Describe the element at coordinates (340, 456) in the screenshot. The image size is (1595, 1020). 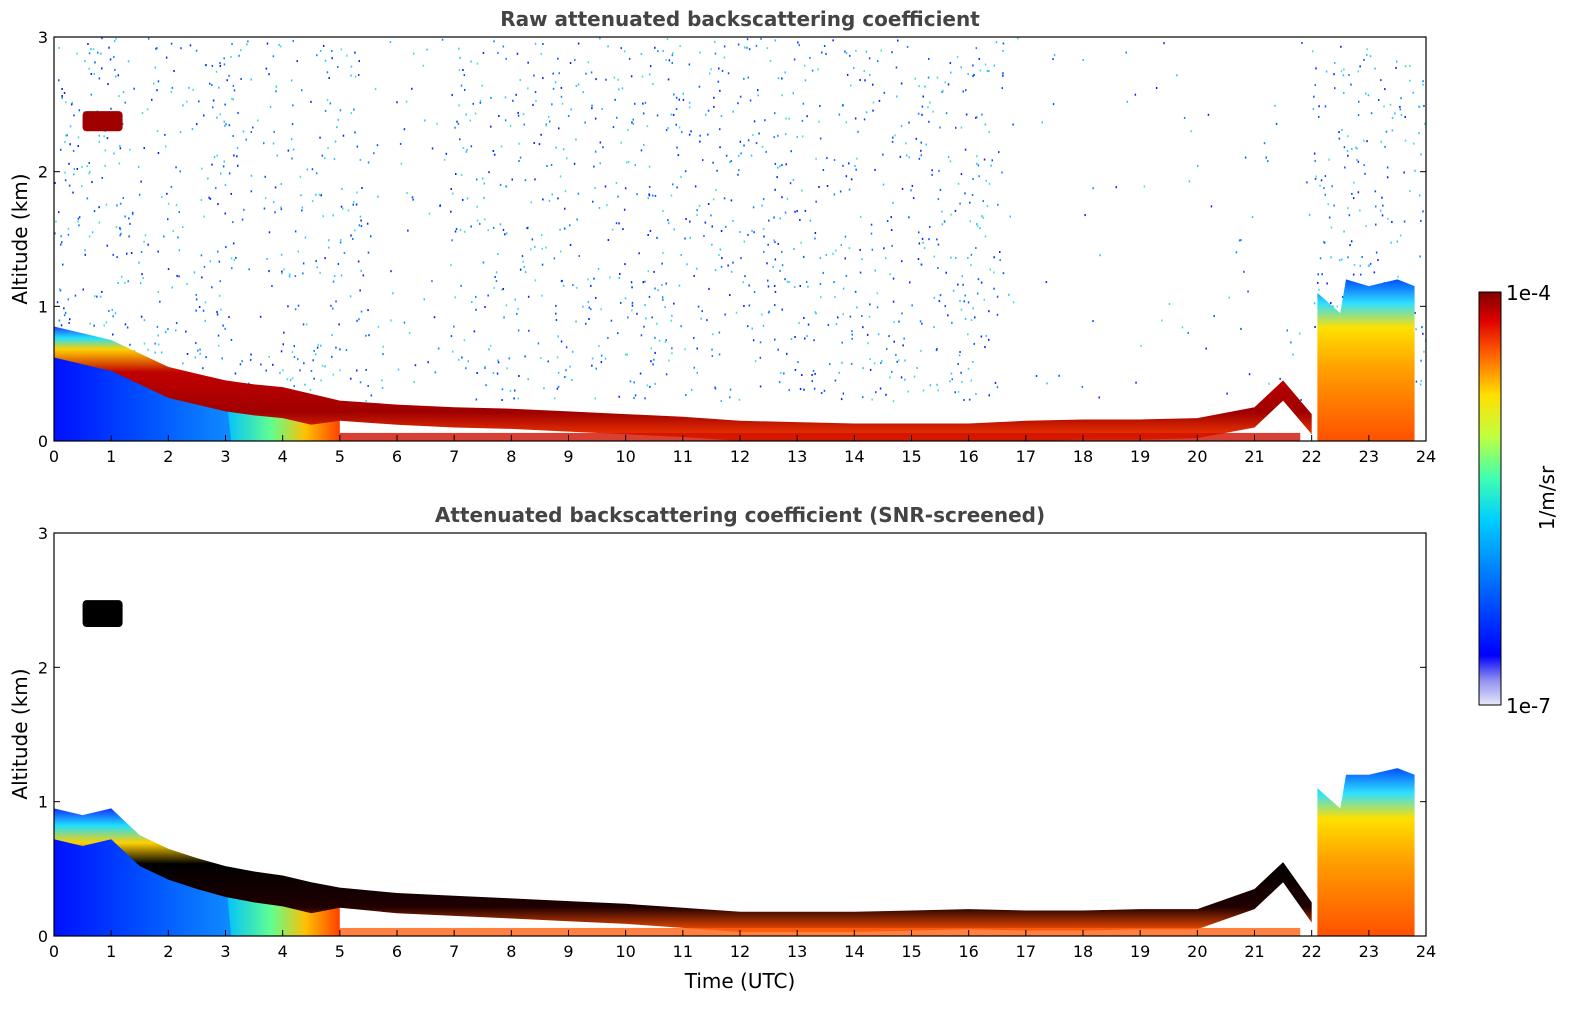
I see `x-tick-label: 5` at that location.